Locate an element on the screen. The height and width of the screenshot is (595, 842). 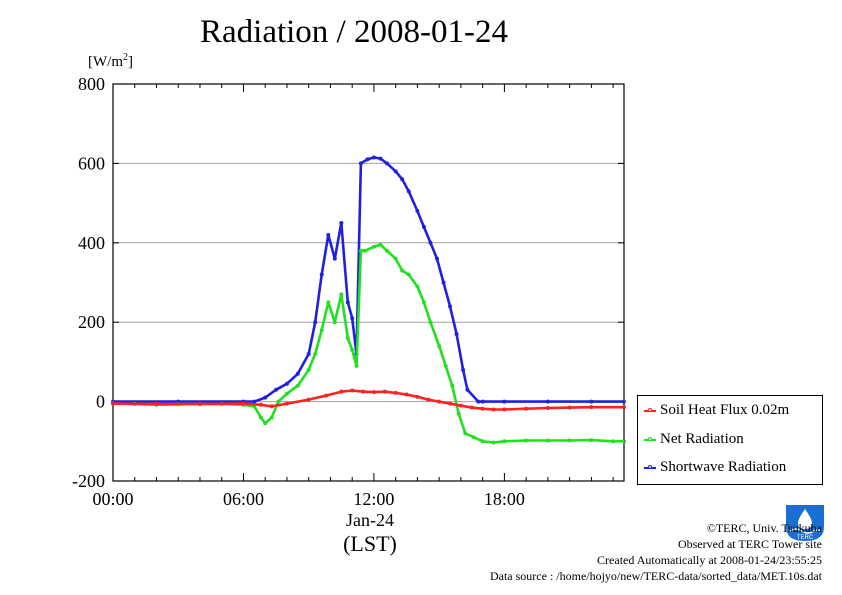
logo-text: TERC is located at coordinates (805, 538).